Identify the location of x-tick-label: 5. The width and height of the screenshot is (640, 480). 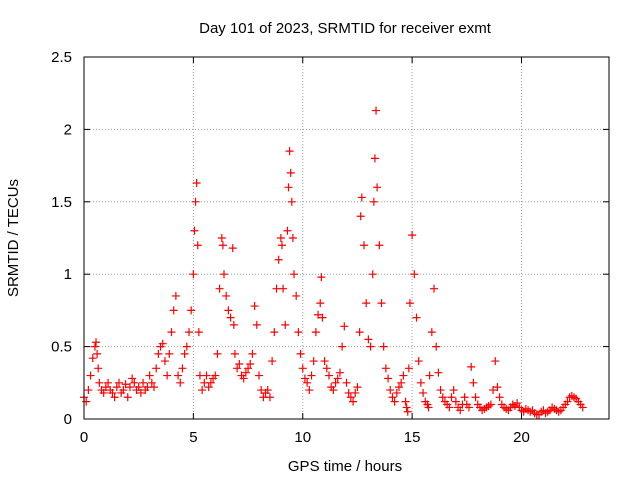
(193, 437).